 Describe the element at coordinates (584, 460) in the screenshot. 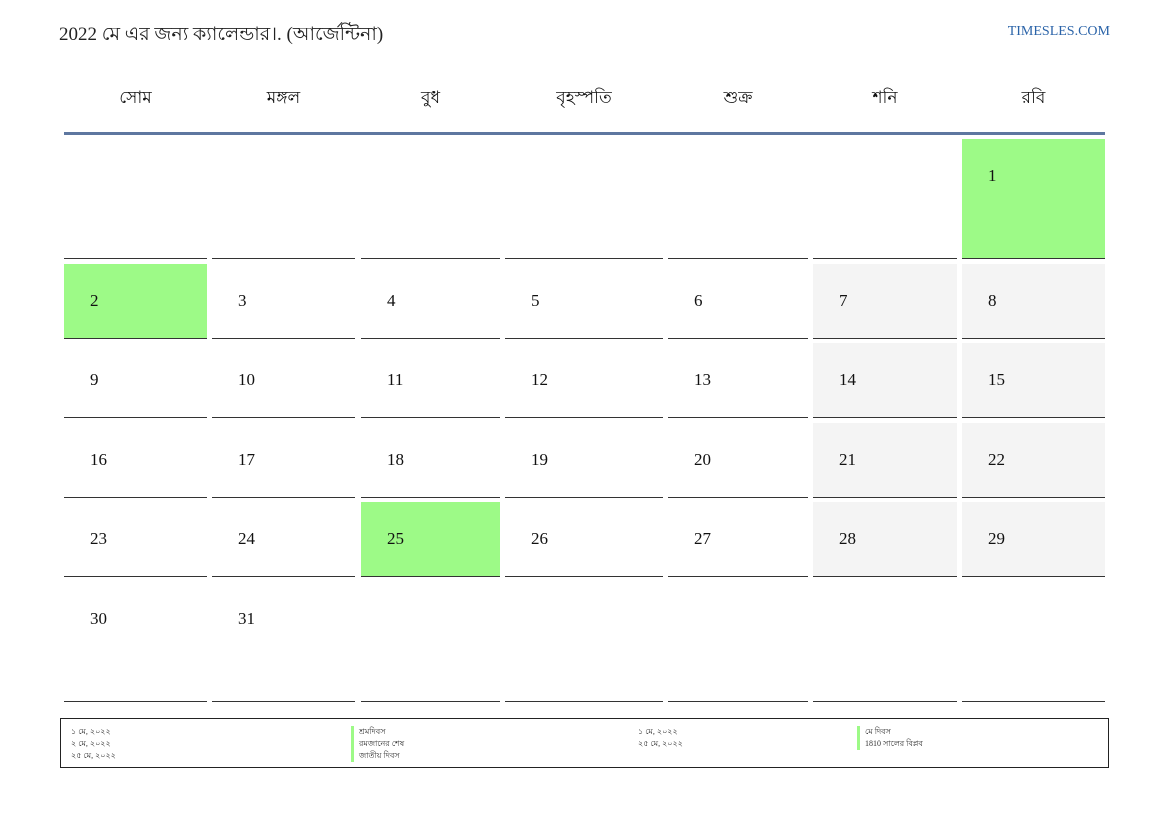

I see `day-cell-19: 19` at that location.